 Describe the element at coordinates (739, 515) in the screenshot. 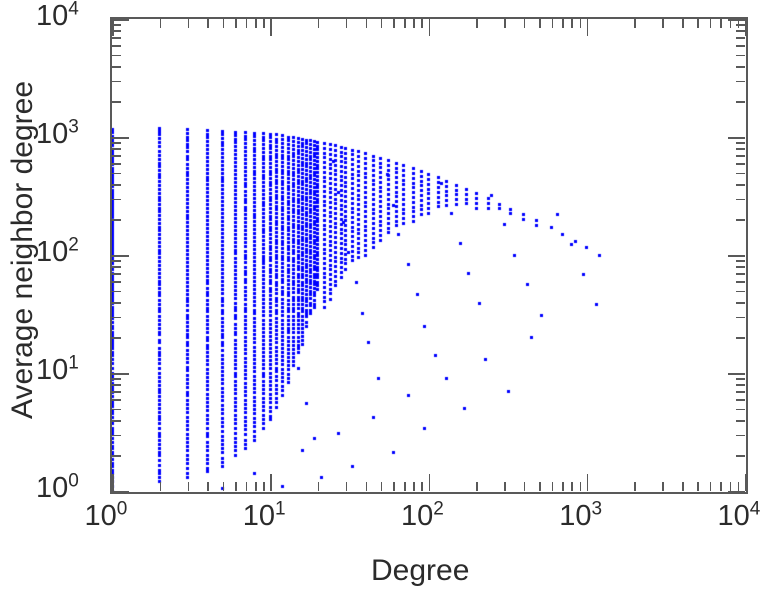

I see `x-tick-label: 10⁴` at that location.